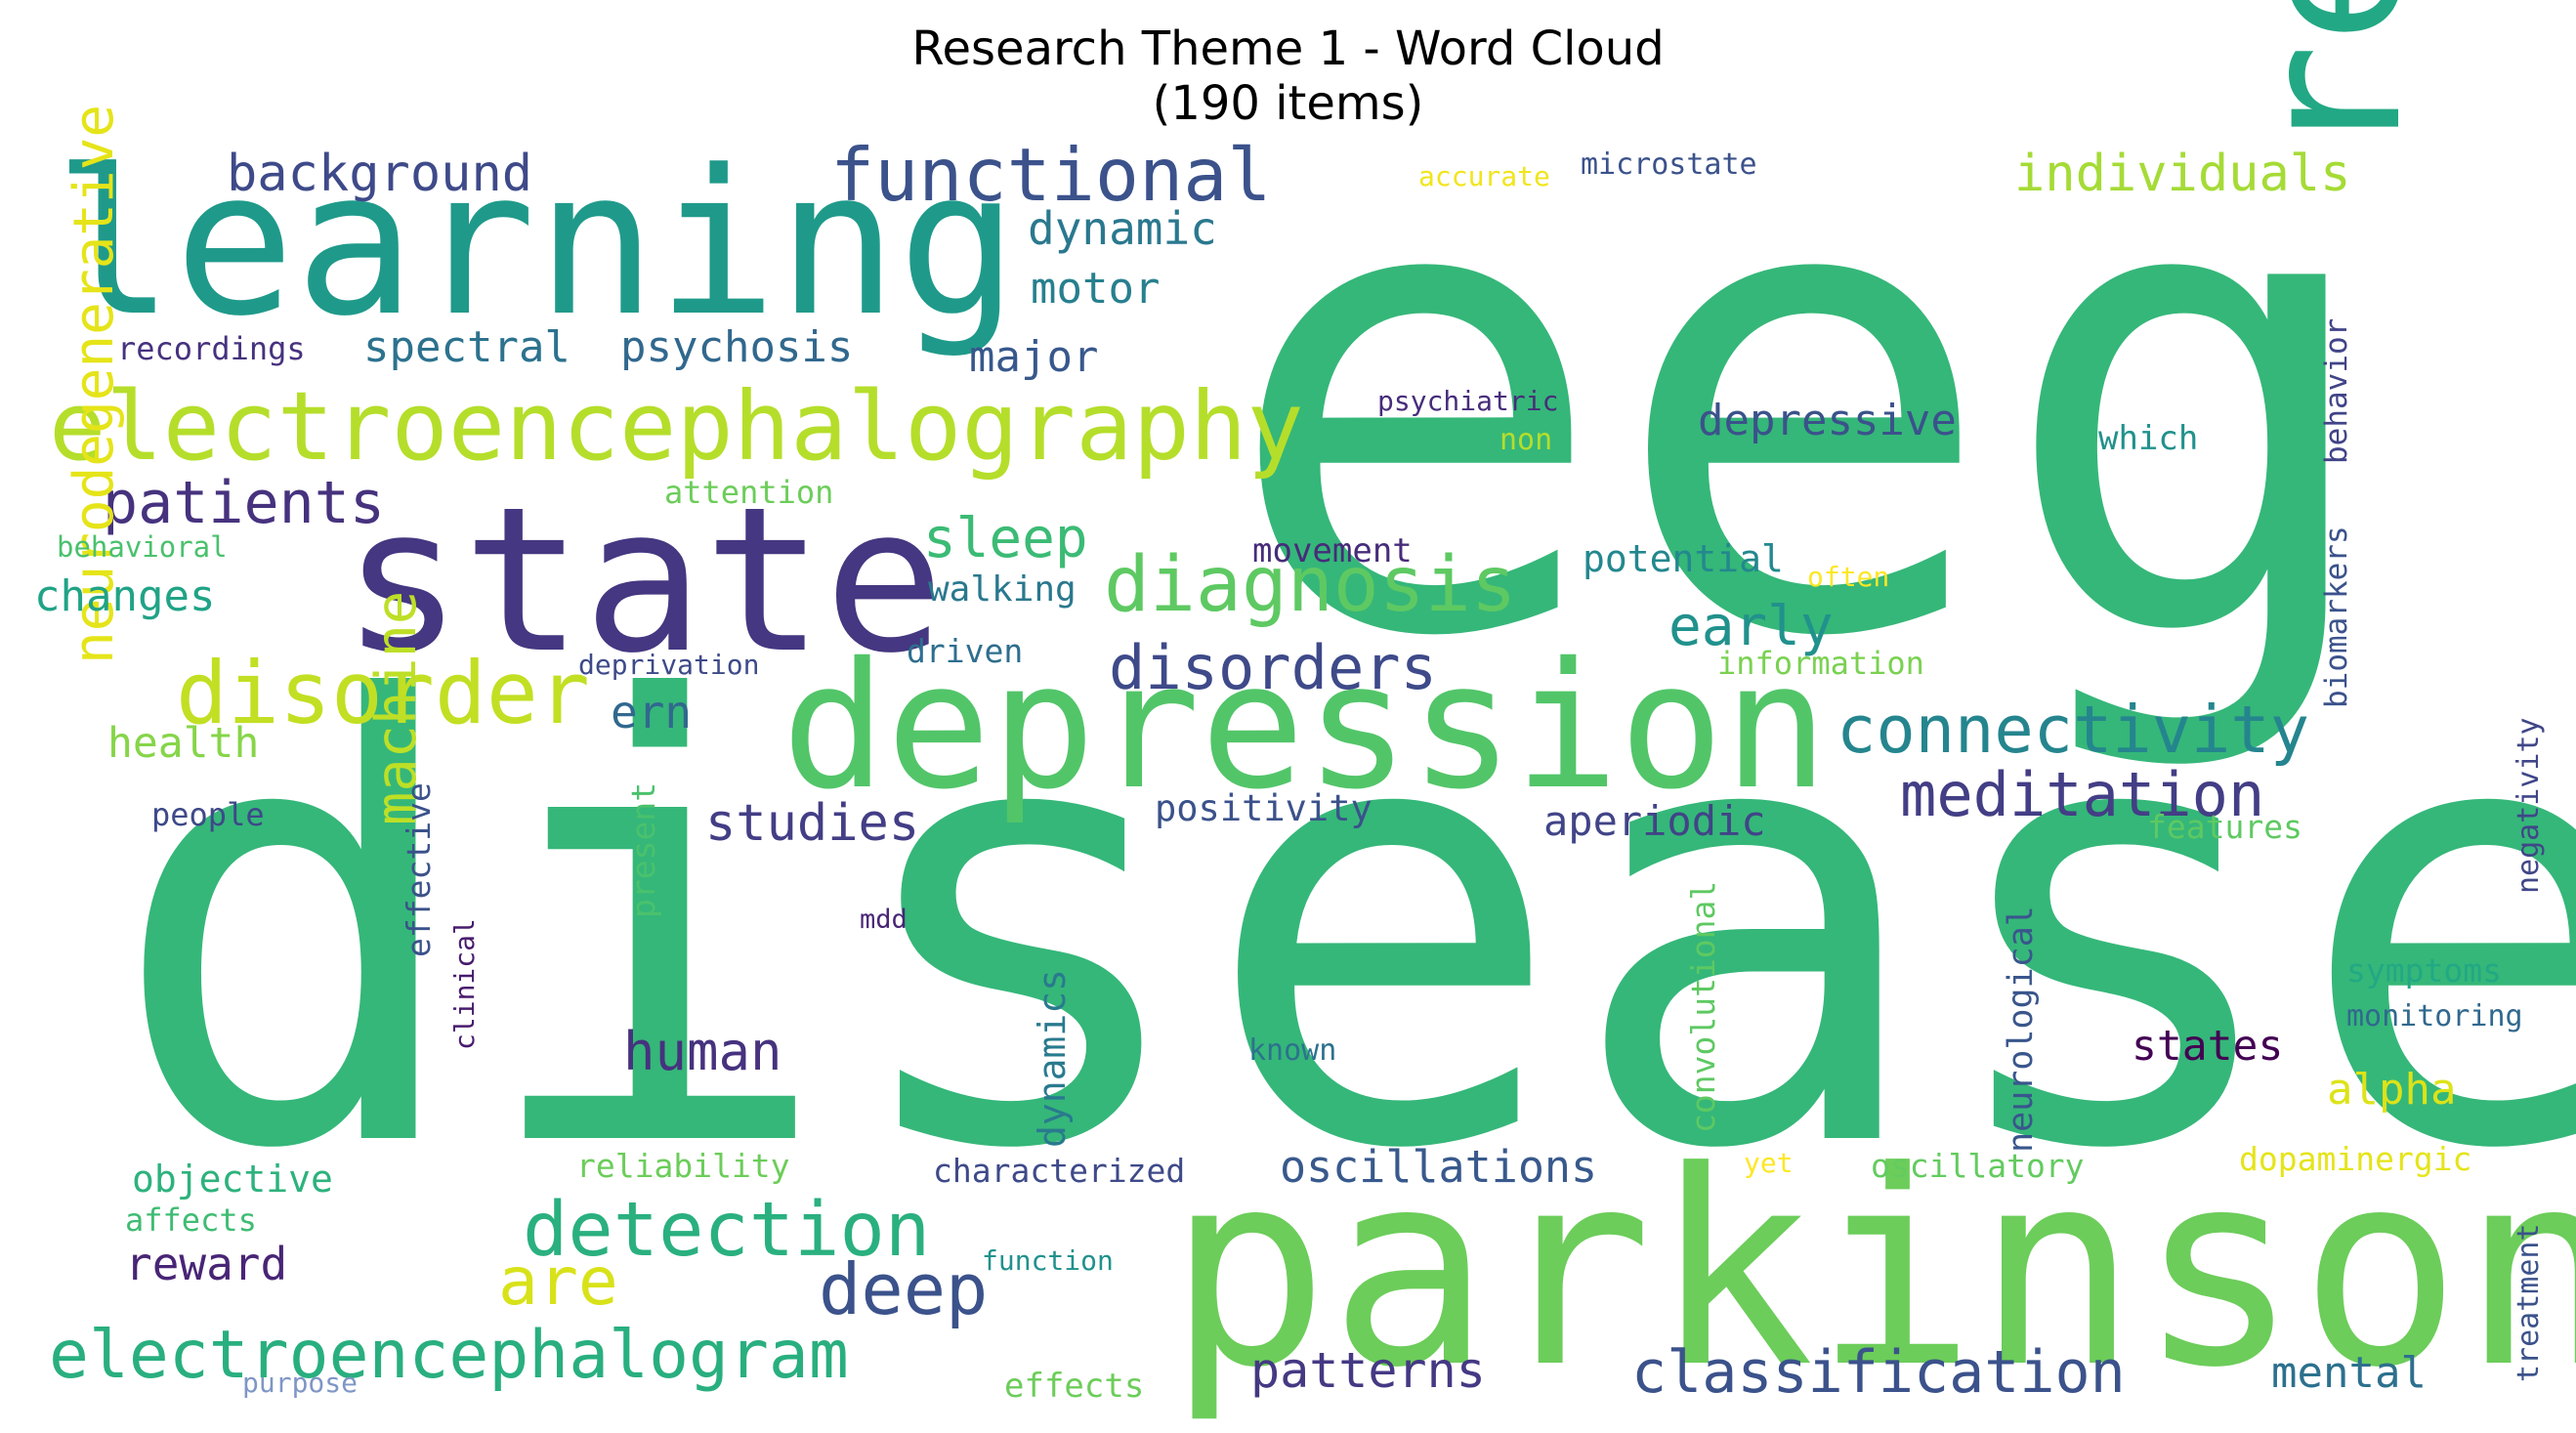  What do you see at coordinates (1033, 357) in the screenshot?
I see `word-major: major` at bounding box center [1033, 357].